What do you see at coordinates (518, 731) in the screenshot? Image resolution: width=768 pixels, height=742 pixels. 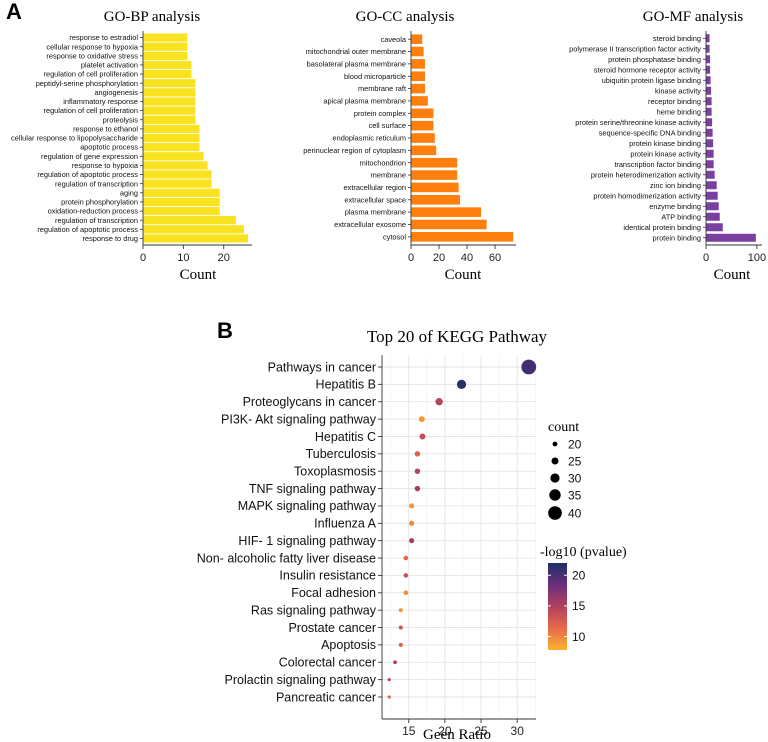 I see `kegg-xtick-label: 30` at bounding box center [518, 731].